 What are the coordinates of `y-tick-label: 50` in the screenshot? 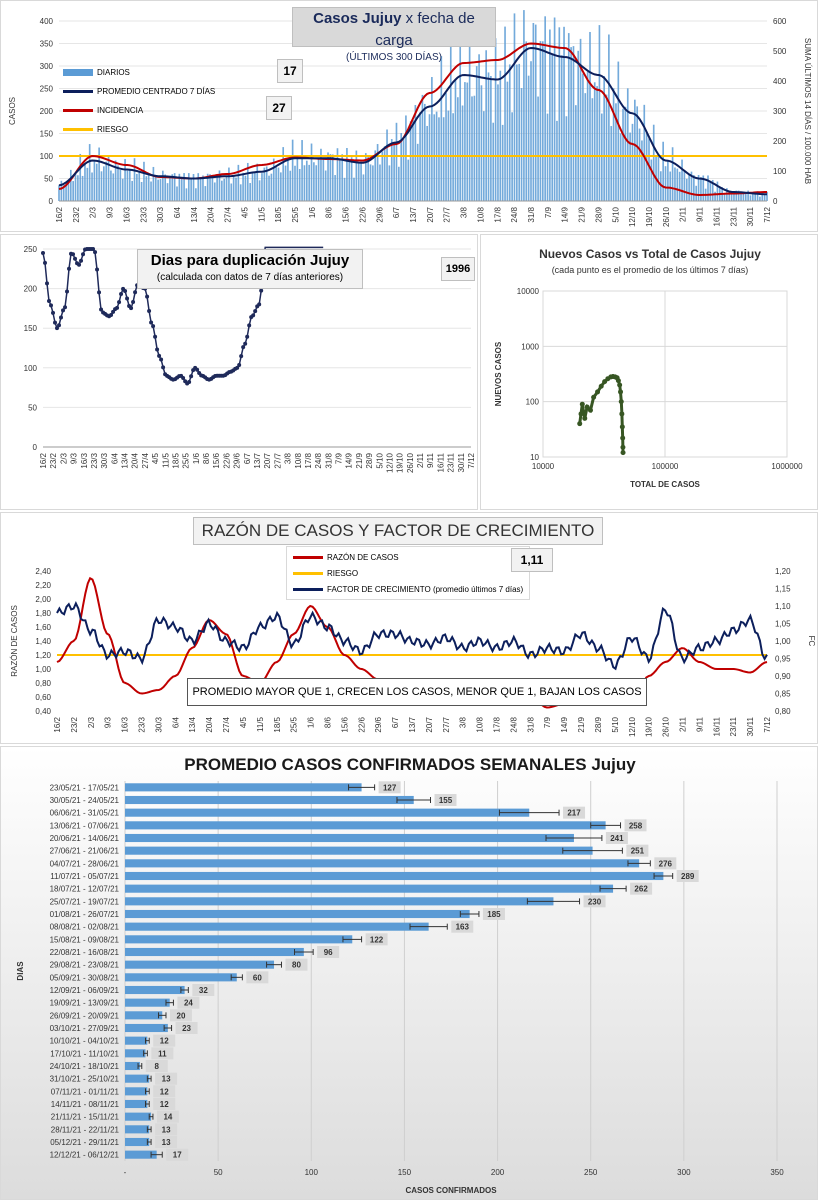 It's located at (48, 179).